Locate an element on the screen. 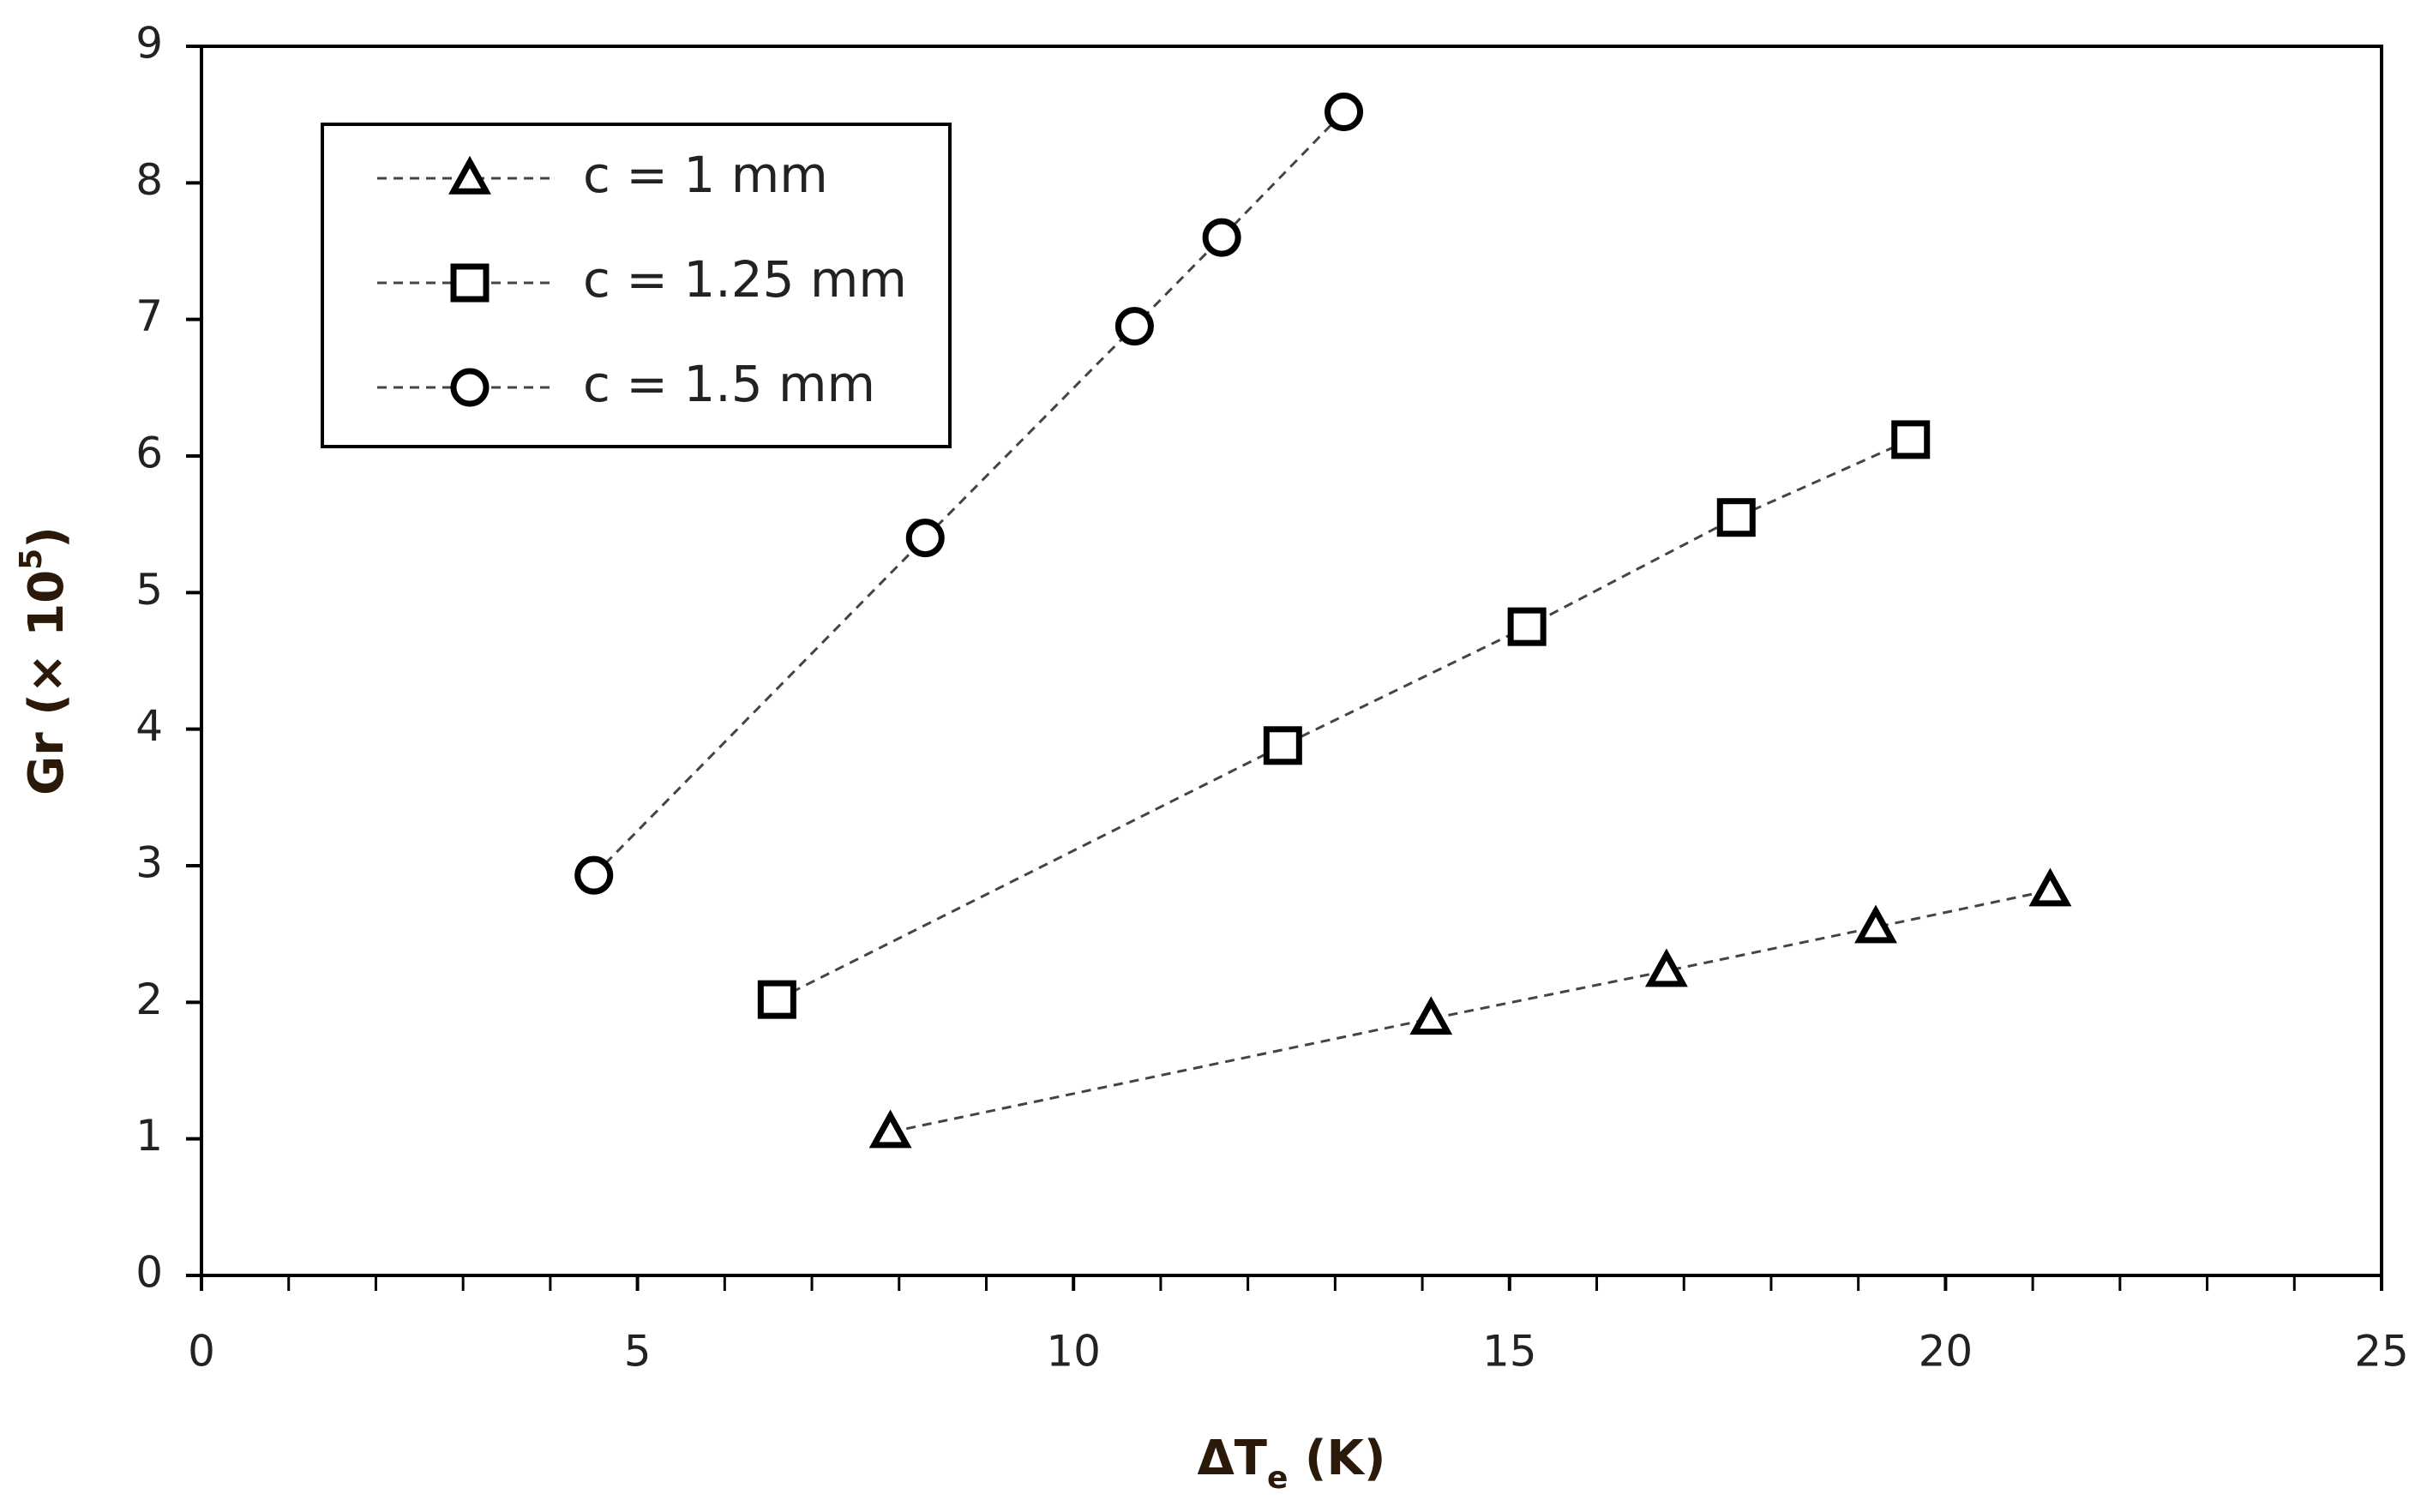 The width and height of the screenshot is (2433, 1512). x-axis-title-part: e is located at coordinates (1277, 1478).